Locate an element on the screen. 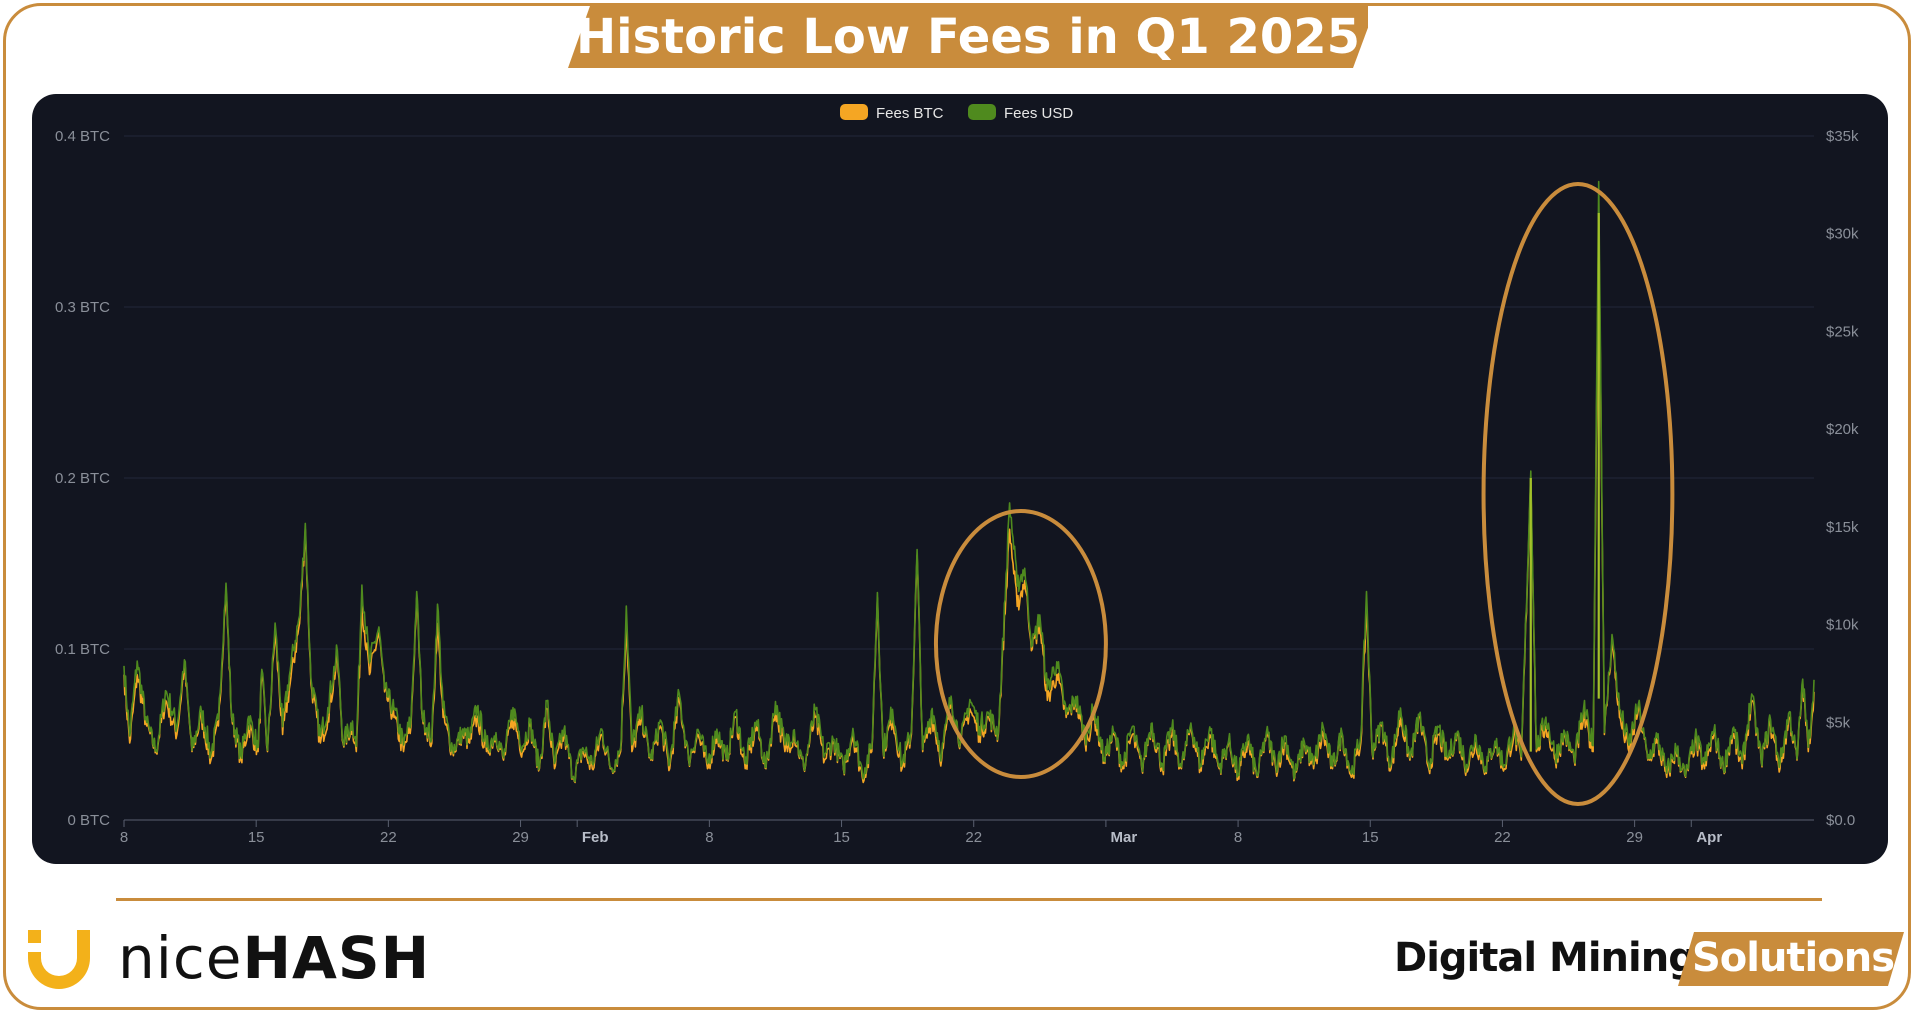 This screenshot has width=1920, height=1019. nicehash-logo: niceHASH is located at coordinates (236, 959).